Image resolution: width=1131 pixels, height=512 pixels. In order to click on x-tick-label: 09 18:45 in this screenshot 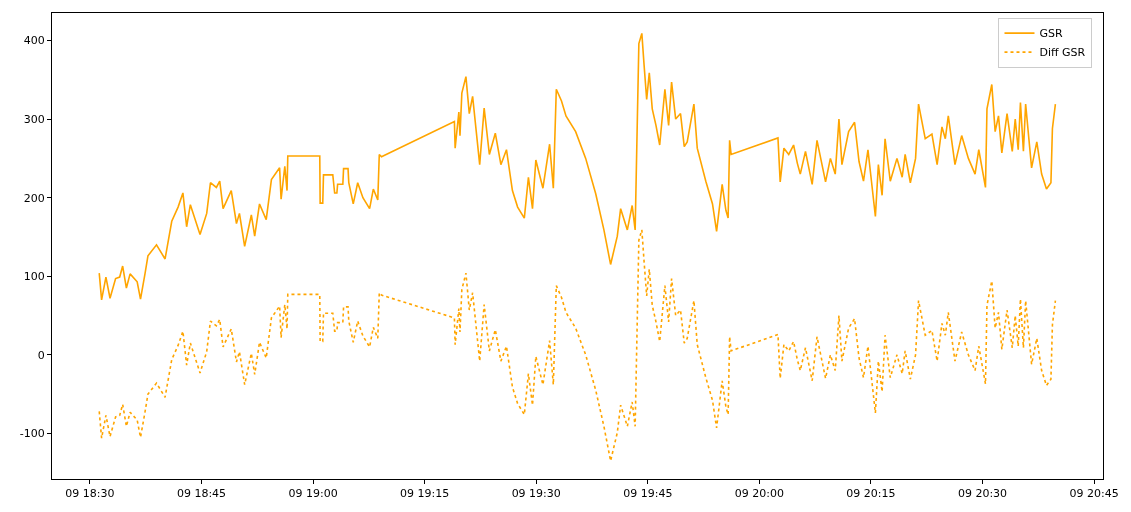, I will do `click(201, 494)`.